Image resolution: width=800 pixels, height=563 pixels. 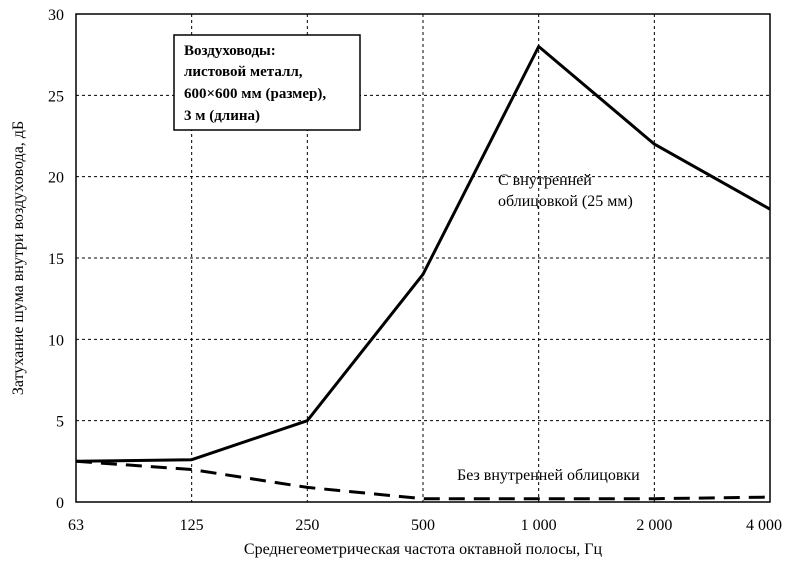 What do you see at coordinates (56, 340) in the screenshot?
I see `y-tick-label: 10` at bounding box center [56, 340].